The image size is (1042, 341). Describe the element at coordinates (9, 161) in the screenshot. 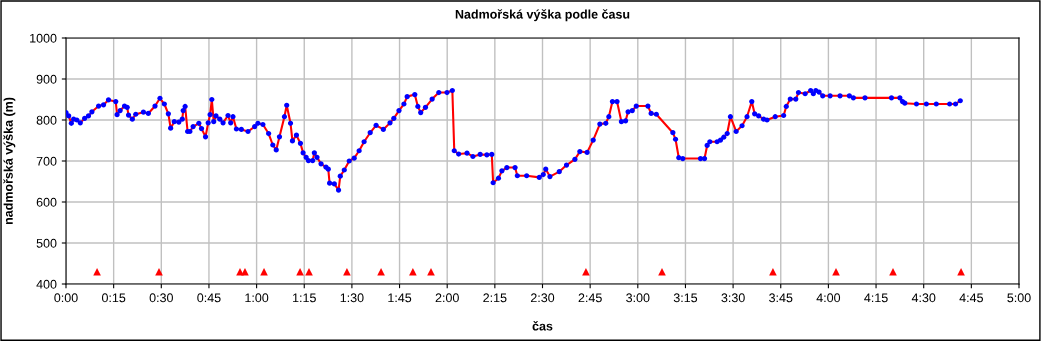

I see `y-axis-title: nadmořská výška (m)` at that location.